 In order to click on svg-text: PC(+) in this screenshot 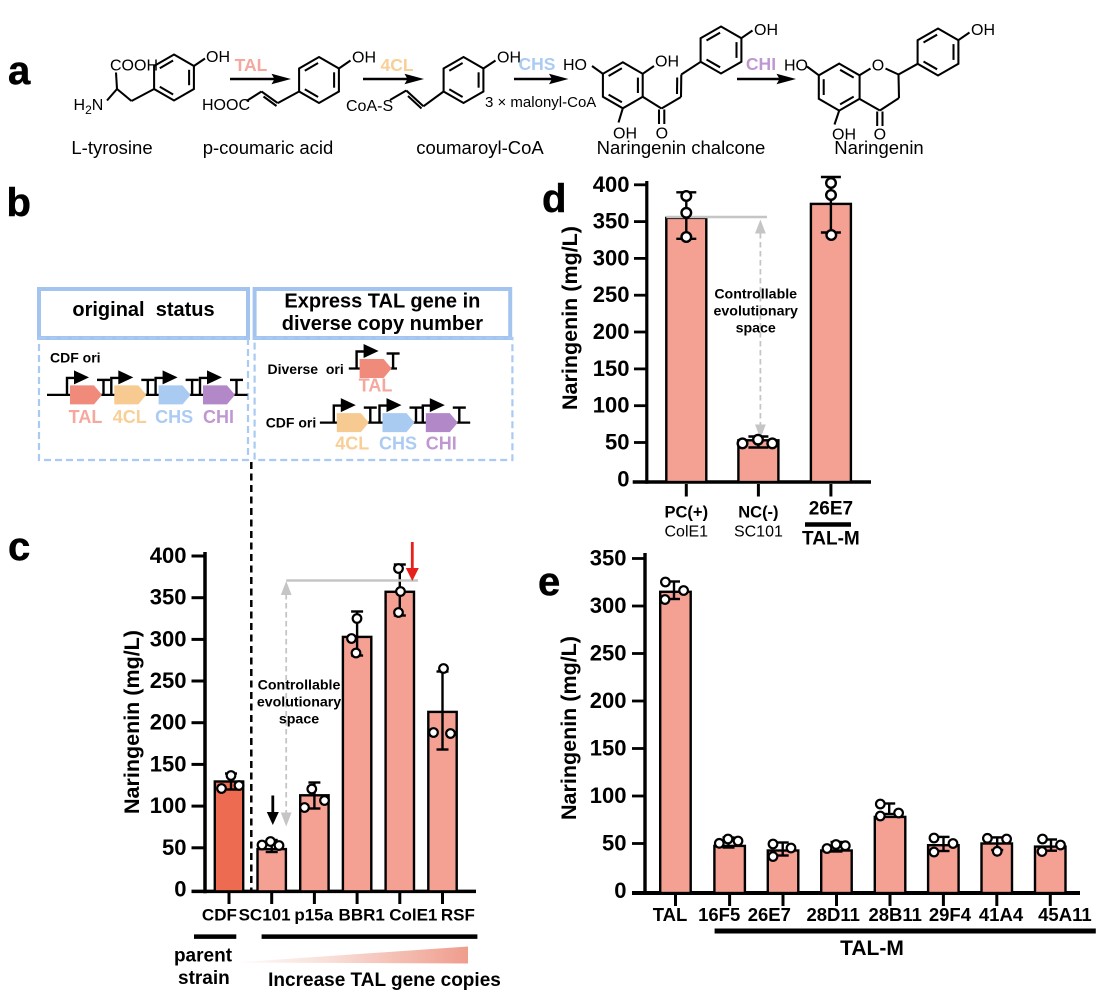, I will do `click(687, 513)`.